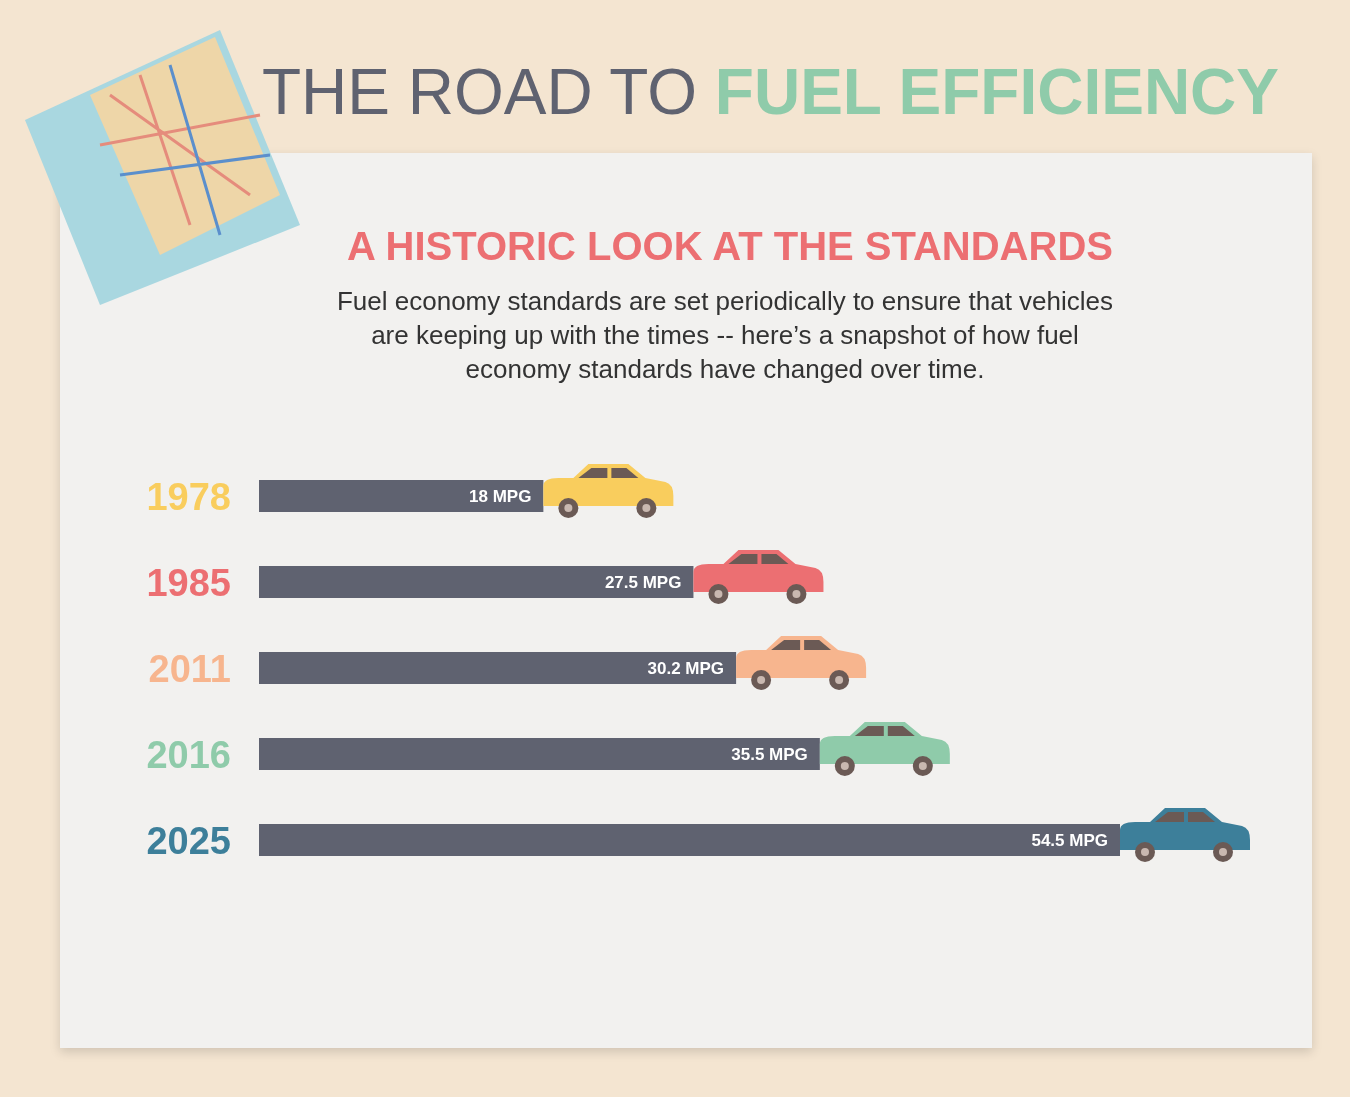 The height and width of the screenshot is (1097, 1350). Describe the element at coordinates (686, 668) in the screenshot. I see `data-label: 30.2 MPG` at that location.